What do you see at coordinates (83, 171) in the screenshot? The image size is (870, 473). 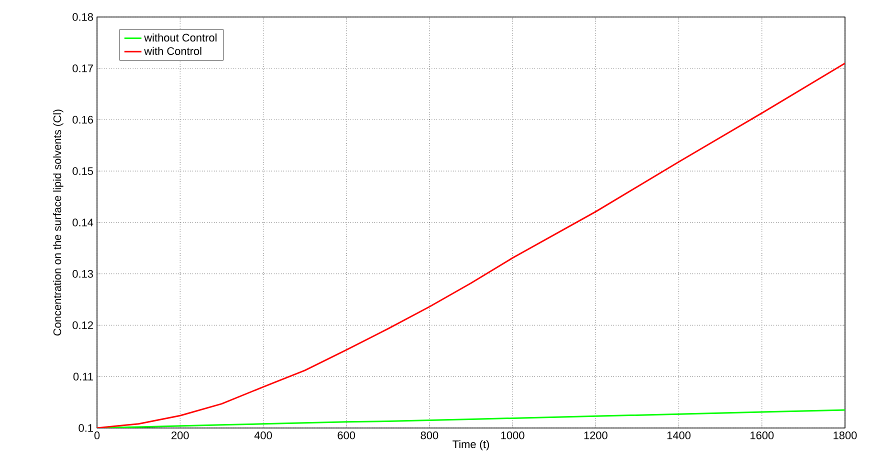 I see `y-tick-label: 0.15` at bounding box center [83, 171].